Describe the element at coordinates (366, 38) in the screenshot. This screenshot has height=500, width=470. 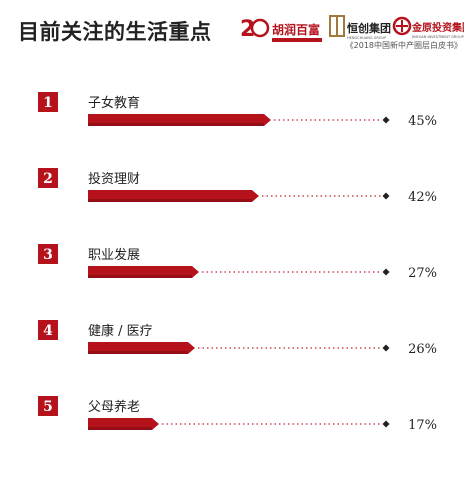
I see `hengchuang-logo-sub: HENGCHUANG GROUP` at that location.